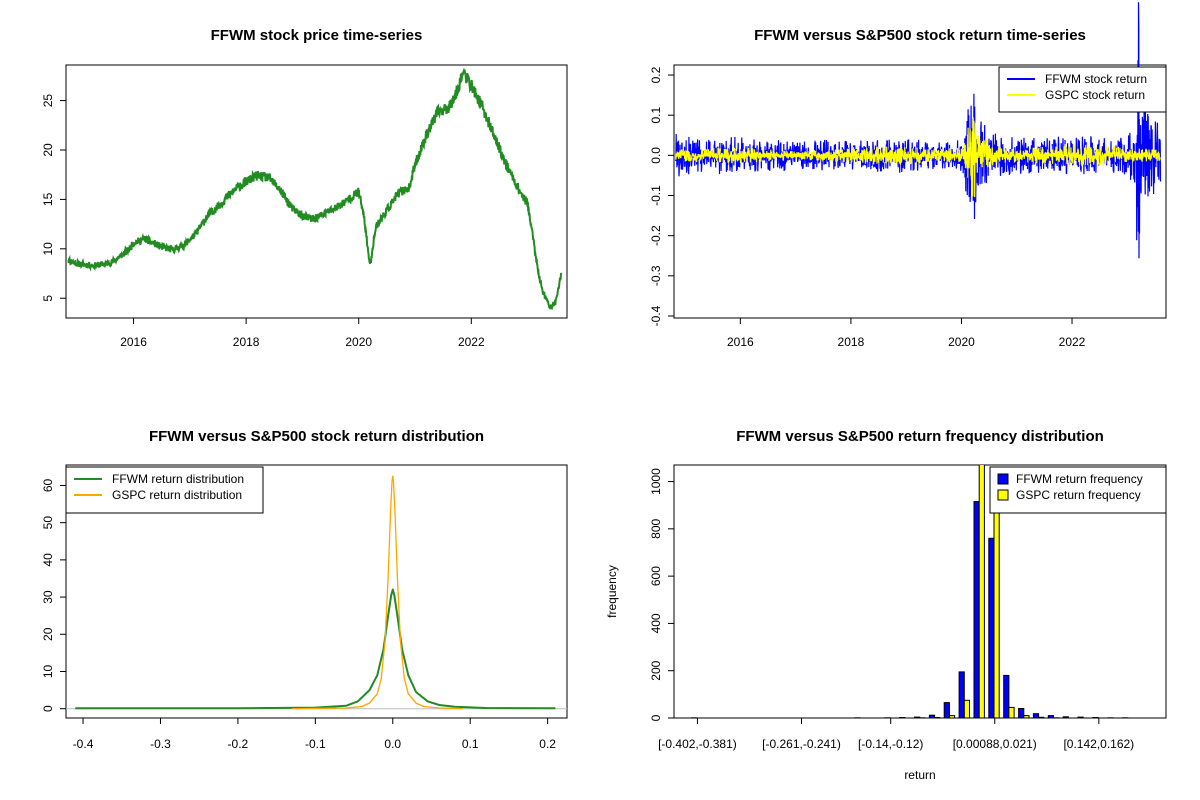 The width and height of the screenshot is (1200, 800). What do you see at coordinates (377, 592) in the screenshot?
I see `series-line-gspc-density` at bounding box center [377, 592].